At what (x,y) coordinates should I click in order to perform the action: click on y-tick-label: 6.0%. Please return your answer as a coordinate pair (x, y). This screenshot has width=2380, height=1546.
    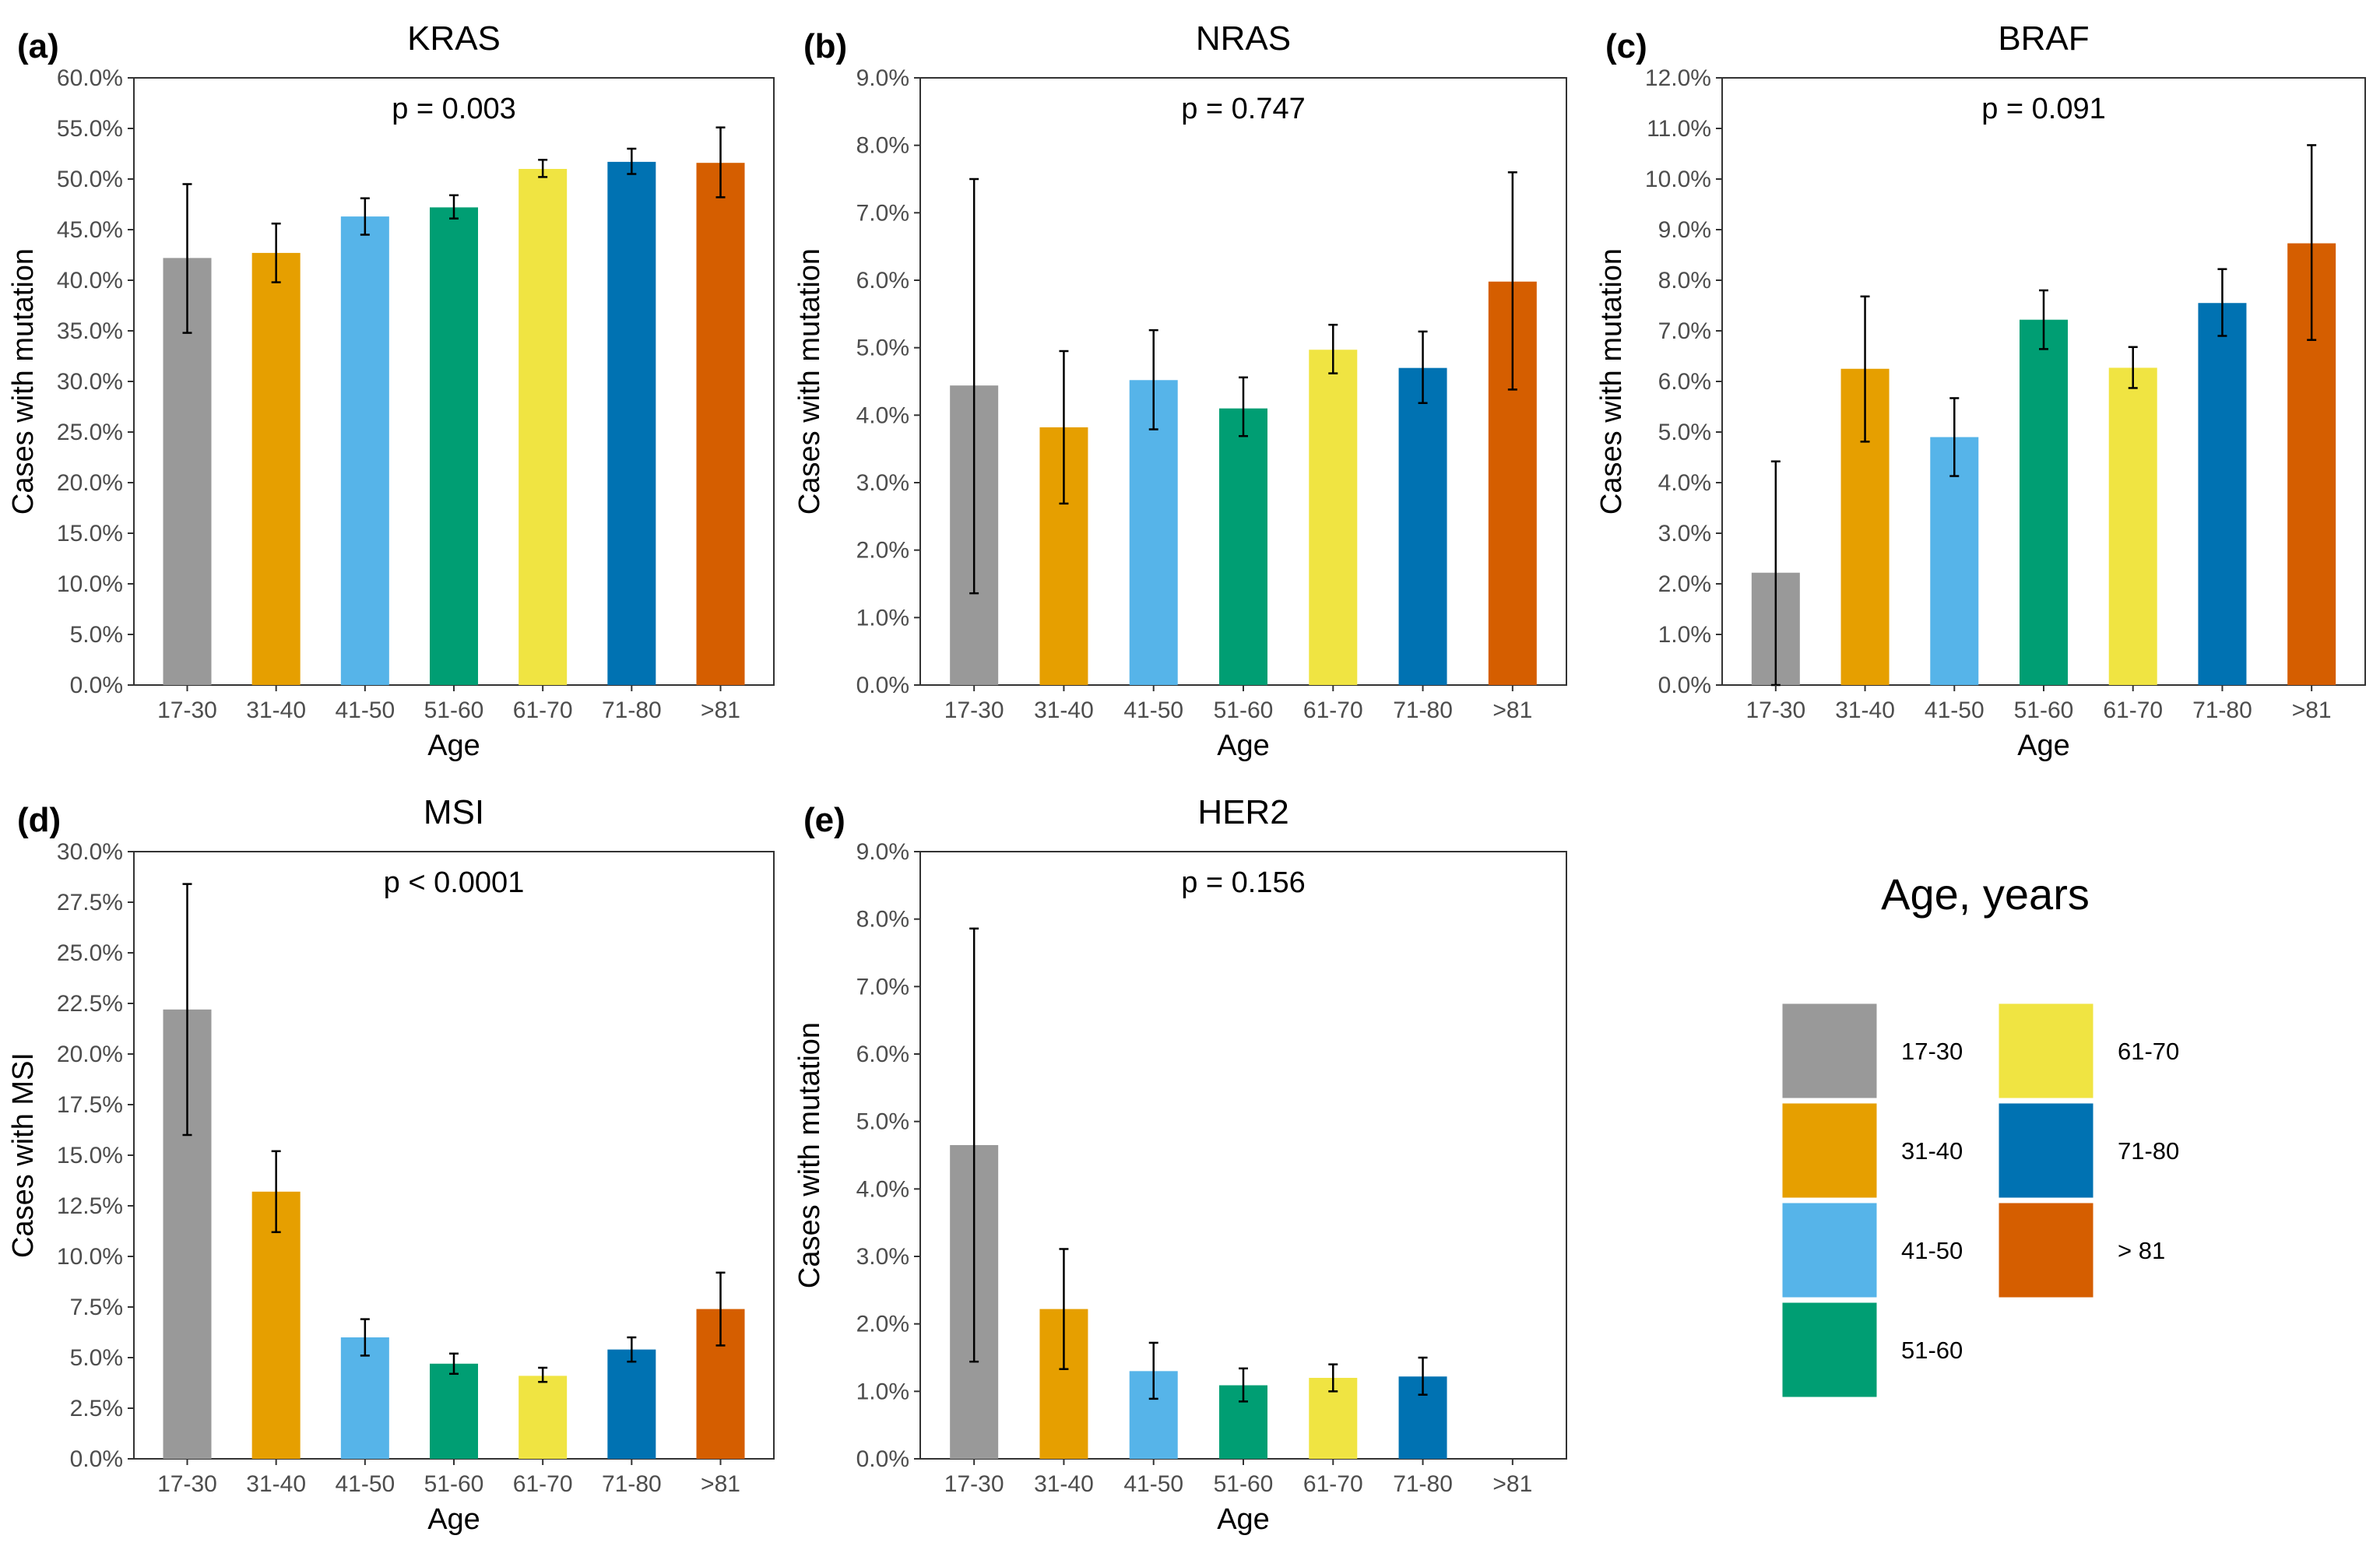
    Looking at the image, I should click on (883, 280).